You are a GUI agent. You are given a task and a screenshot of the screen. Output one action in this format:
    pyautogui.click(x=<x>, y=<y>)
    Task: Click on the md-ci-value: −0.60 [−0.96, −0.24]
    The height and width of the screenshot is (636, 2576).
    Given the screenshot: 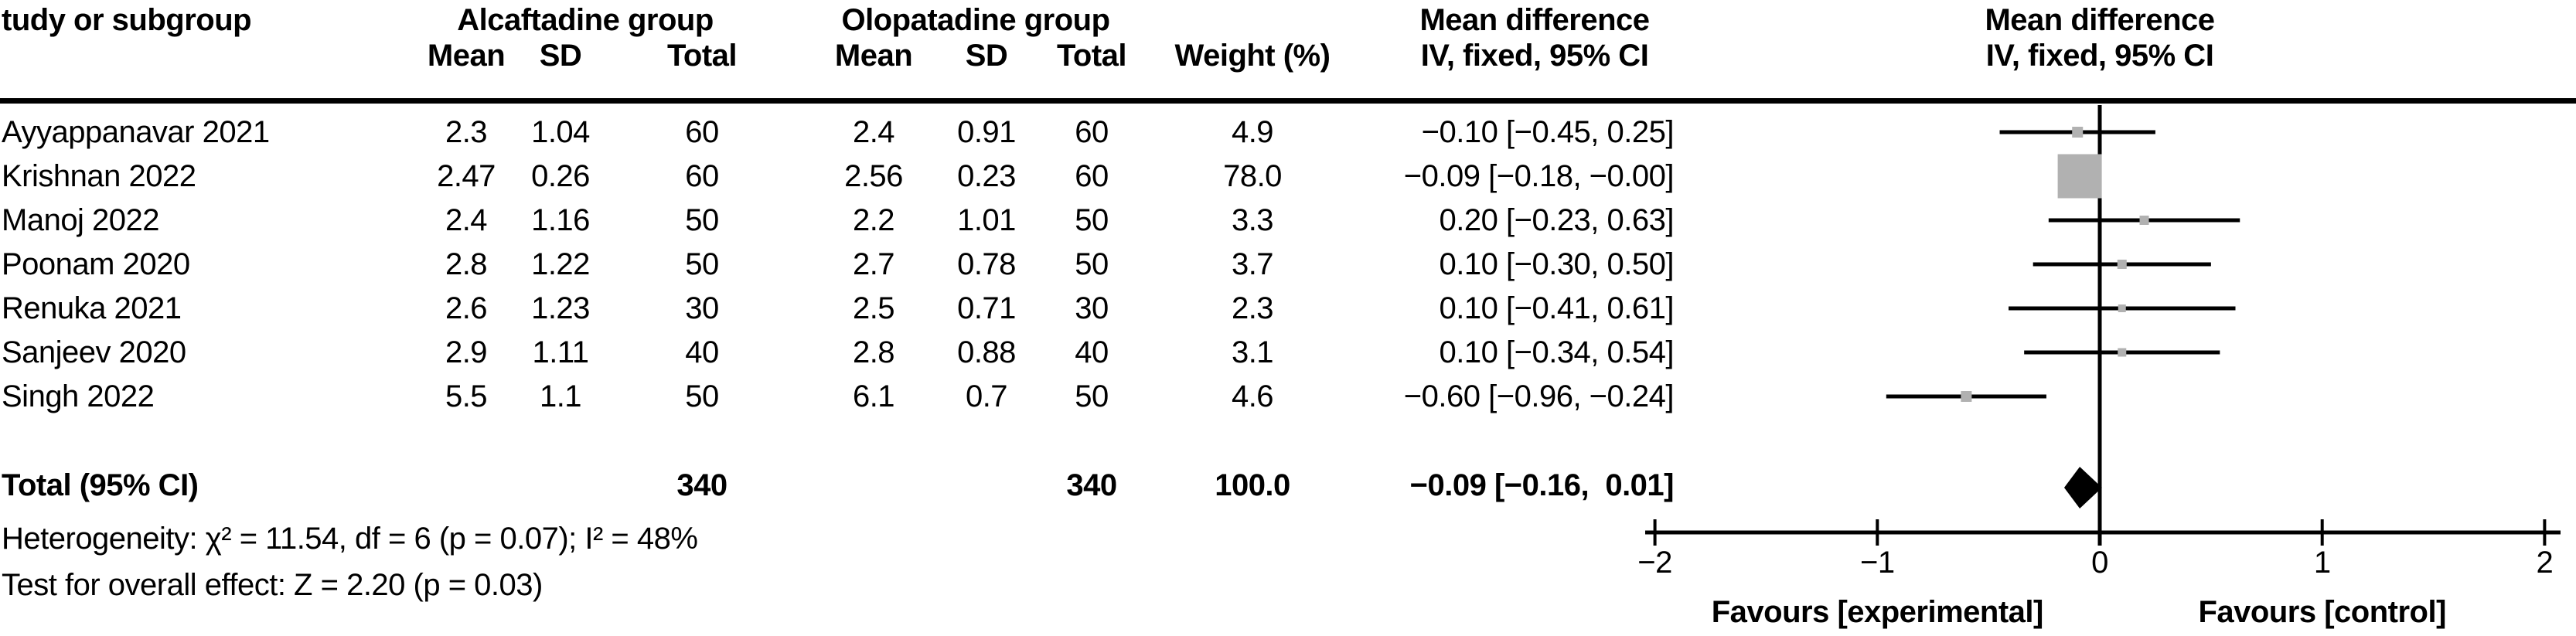 What is the action you would take?
    pyautogui.click(x=1539, y=396)
    